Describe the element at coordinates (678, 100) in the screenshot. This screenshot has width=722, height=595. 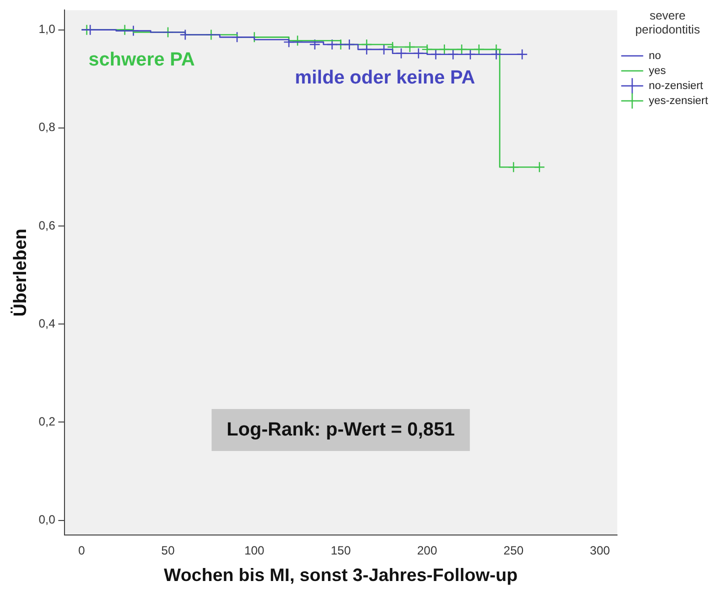
I see `legend-label: yes-zensiert` at that location.